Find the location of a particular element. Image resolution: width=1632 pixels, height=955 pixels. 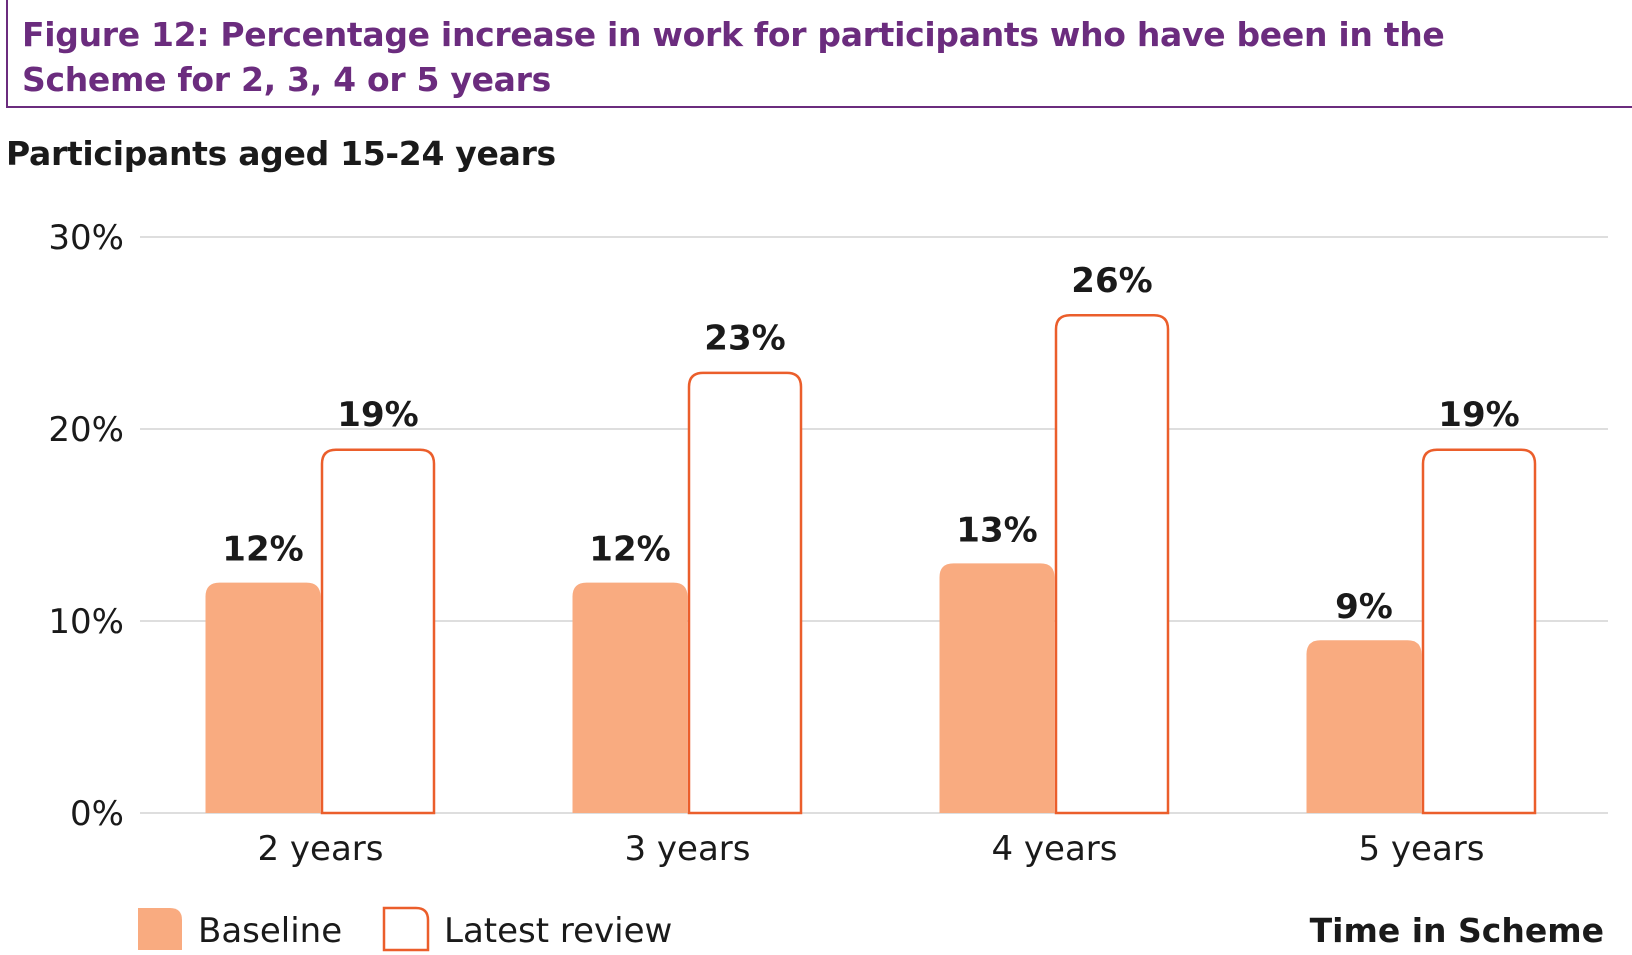

y-tick-label: 0% is located at coordinates (97, 814).